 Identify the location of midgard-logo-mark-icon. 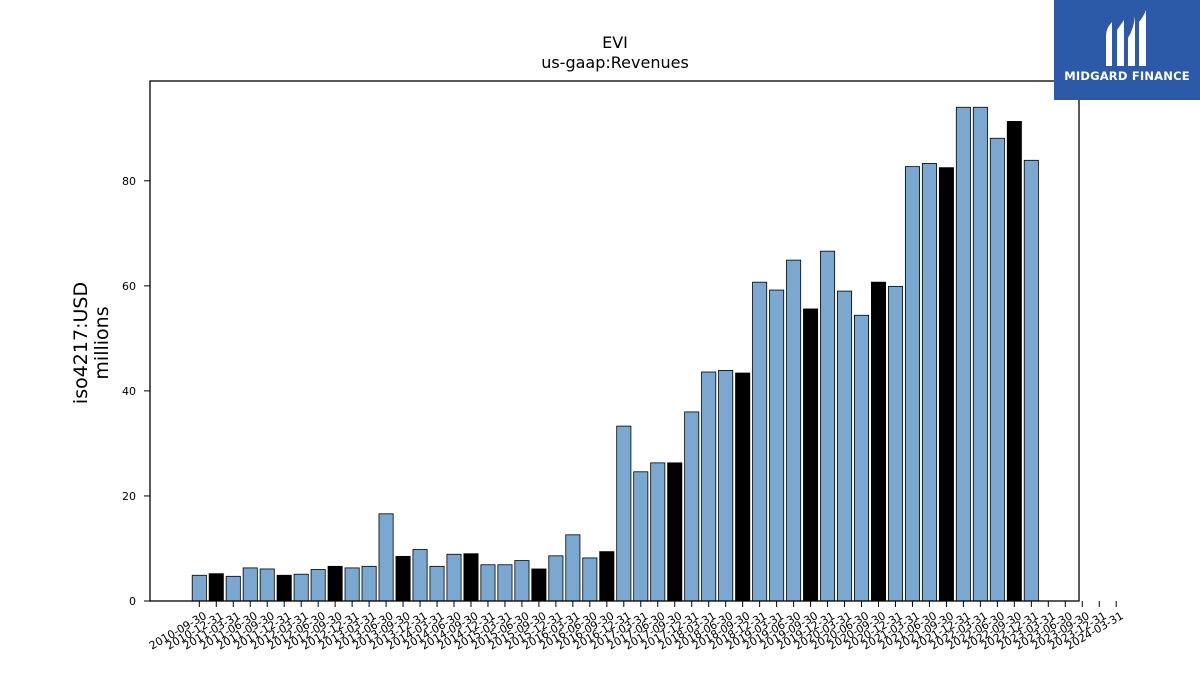
(1126, 38).